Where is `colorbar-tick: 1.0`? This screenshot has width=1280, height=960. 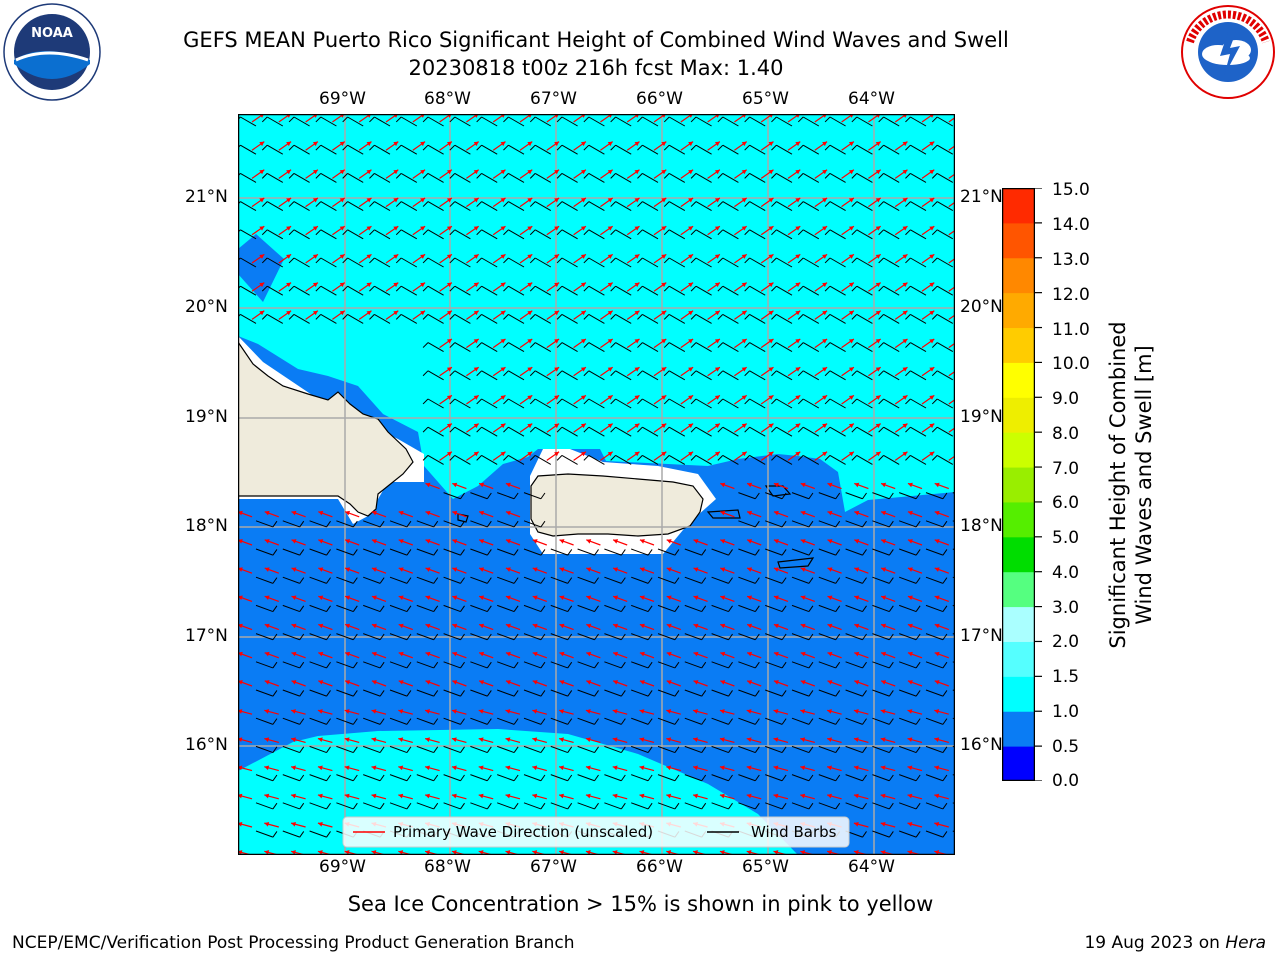 colorbar-tick: 1.0 is located at coordinates (1066, 712).